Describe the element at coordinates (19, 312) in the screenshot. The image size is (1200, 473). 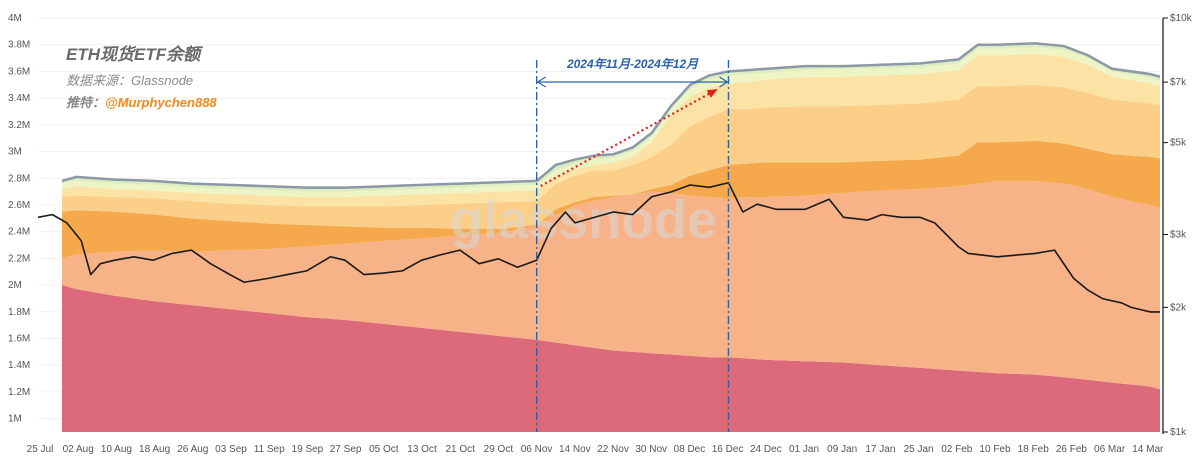
I see `y-left-tick-label: 1.8M` at that location.